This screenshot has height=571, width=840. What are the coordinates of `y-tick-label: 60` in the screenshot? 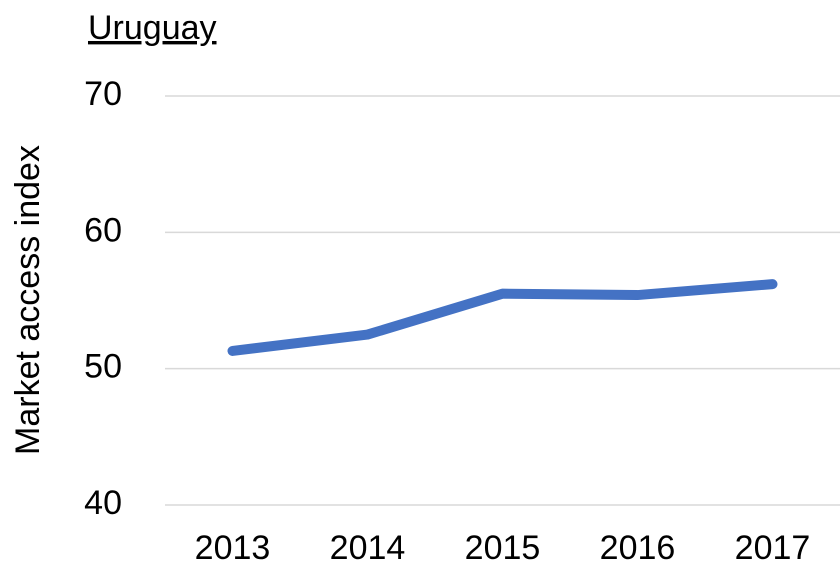 It's located at (103, 230).